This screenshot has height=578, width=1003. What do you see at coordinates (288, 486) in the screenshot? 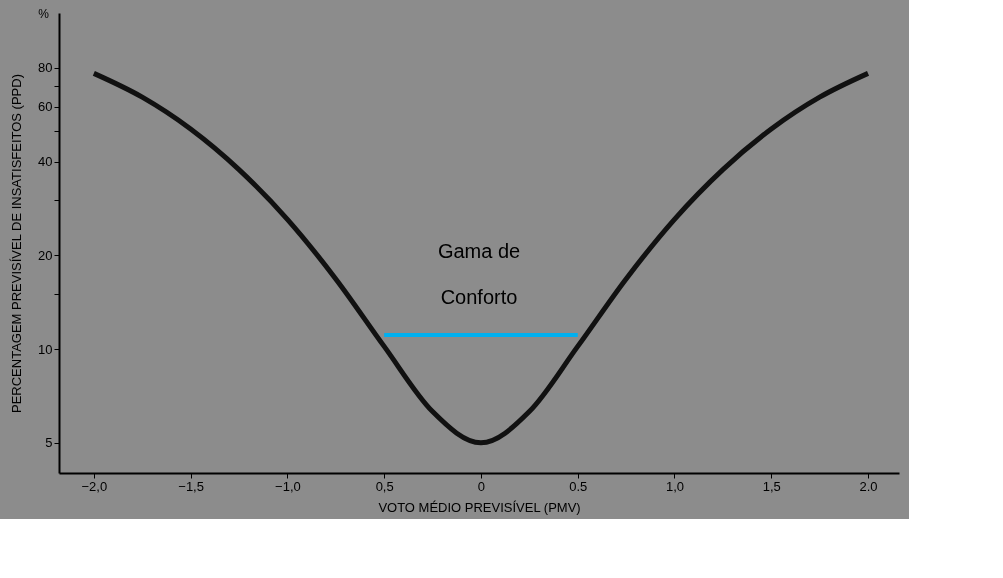
I see `x-tick-label: −1,0` at bounding box center [288, 486].